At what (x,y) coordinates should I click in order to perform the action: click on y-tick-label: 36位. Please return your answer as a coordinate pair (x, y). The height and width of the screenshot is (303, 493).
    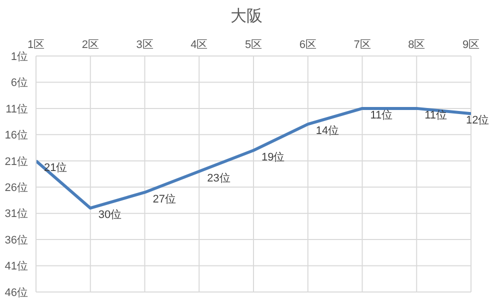
    Looking at the image, I should click on (16, 240).